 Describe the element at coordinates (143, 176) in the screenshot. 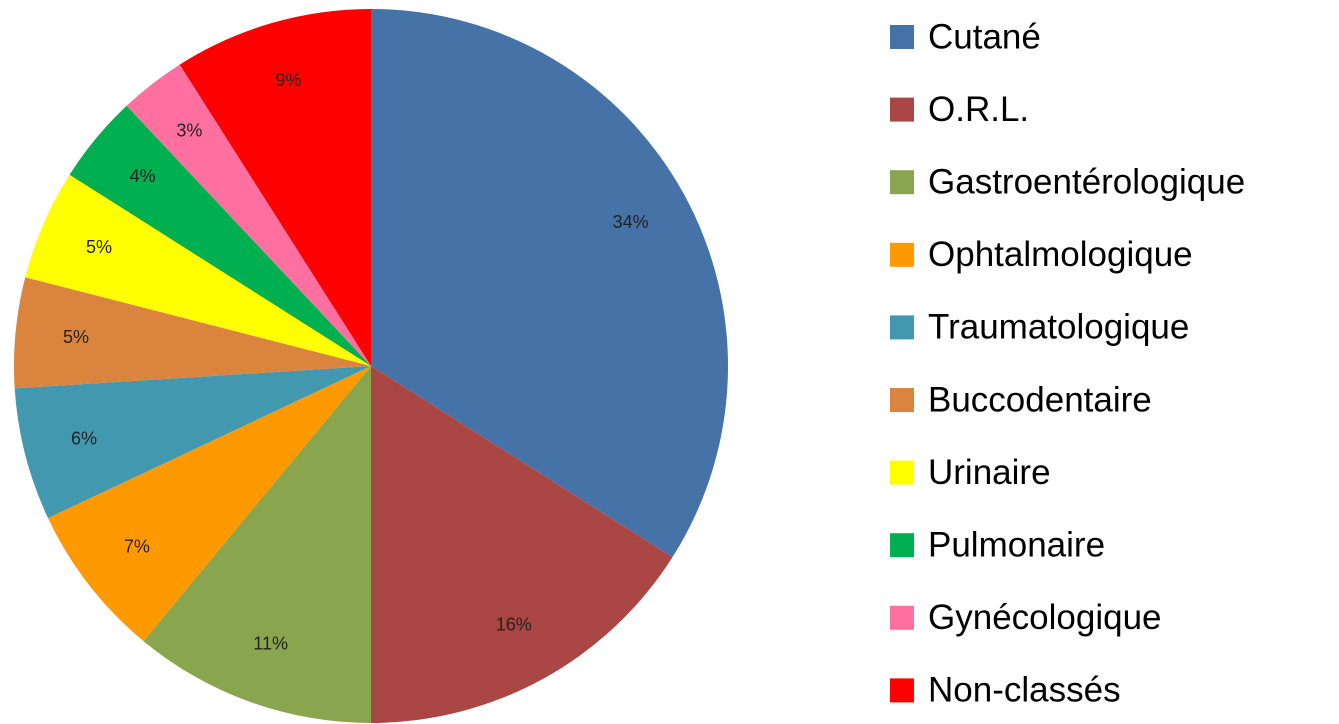

I see `data-label: 4%` at that location.